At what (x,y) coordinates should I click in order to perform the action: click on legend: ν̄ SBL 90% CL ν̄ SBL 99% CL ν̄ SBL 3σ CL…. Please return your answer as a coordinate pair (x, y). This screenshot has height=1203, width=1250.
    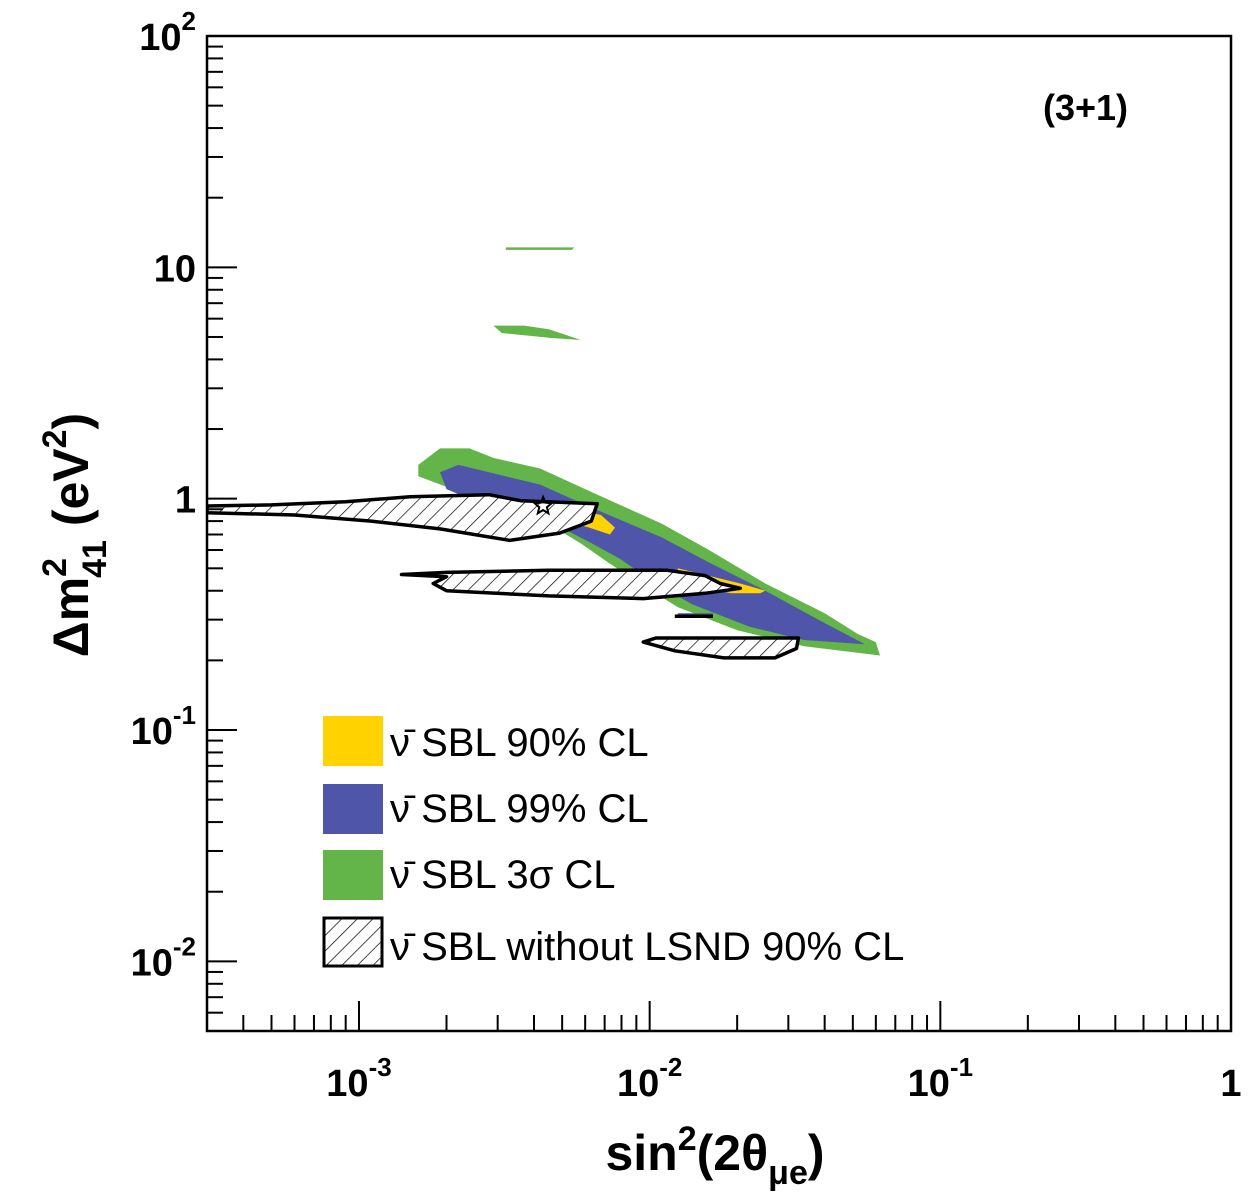
    Looking at the image, I should click on (613, 842).